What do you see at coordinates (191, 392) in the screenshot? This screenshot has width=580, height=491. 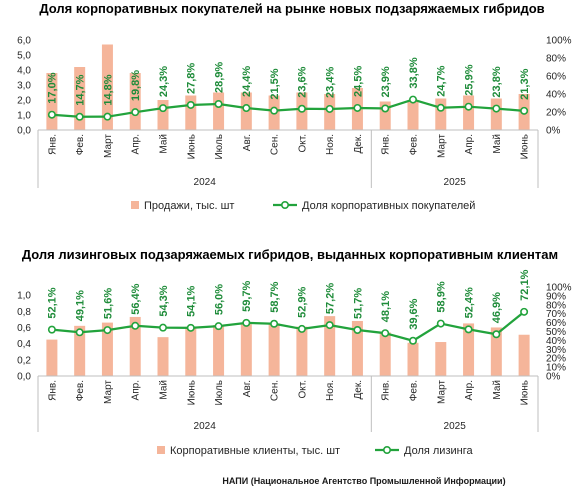 I see `chart-2-category-label-6: Июнь` at bounding box center [191, 392].